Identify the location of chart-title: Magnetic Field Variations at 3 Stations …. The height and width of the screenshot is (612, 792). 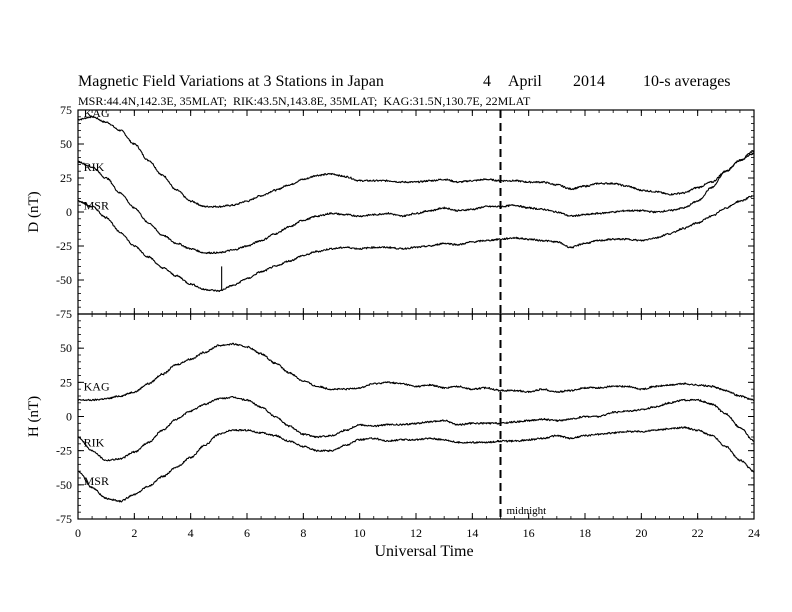
(231, 81).